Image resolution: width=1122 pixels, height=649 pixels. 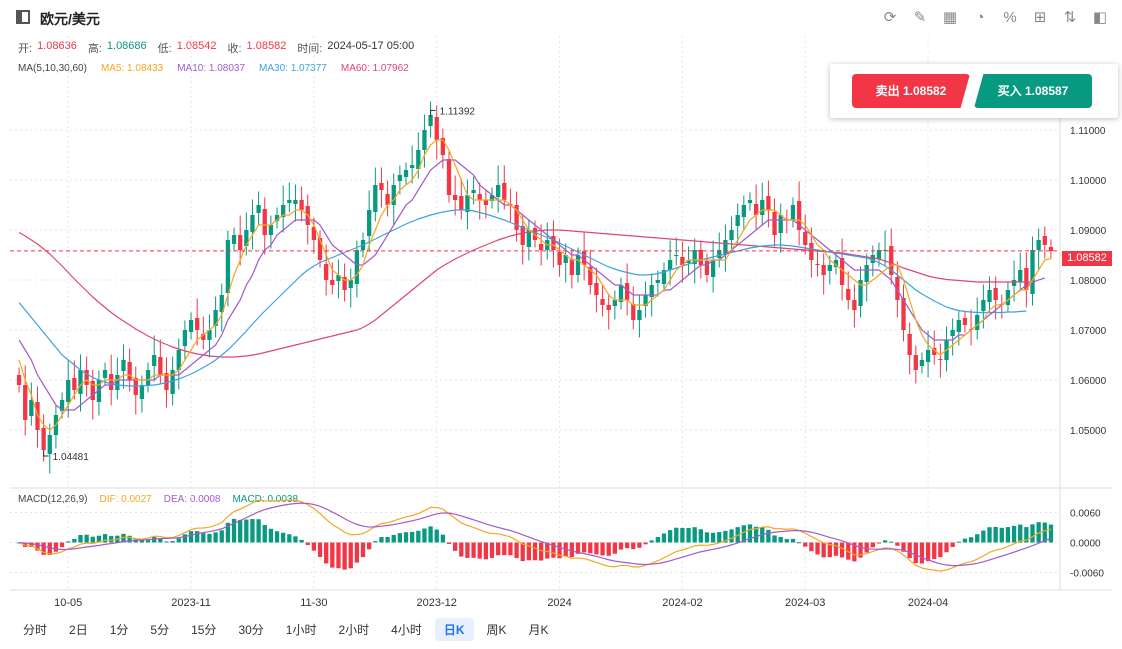 What do you see at coordinates (204, 630) in the screenshot?
I see `interval-tab: 15分` at bounding box center [204, 630].